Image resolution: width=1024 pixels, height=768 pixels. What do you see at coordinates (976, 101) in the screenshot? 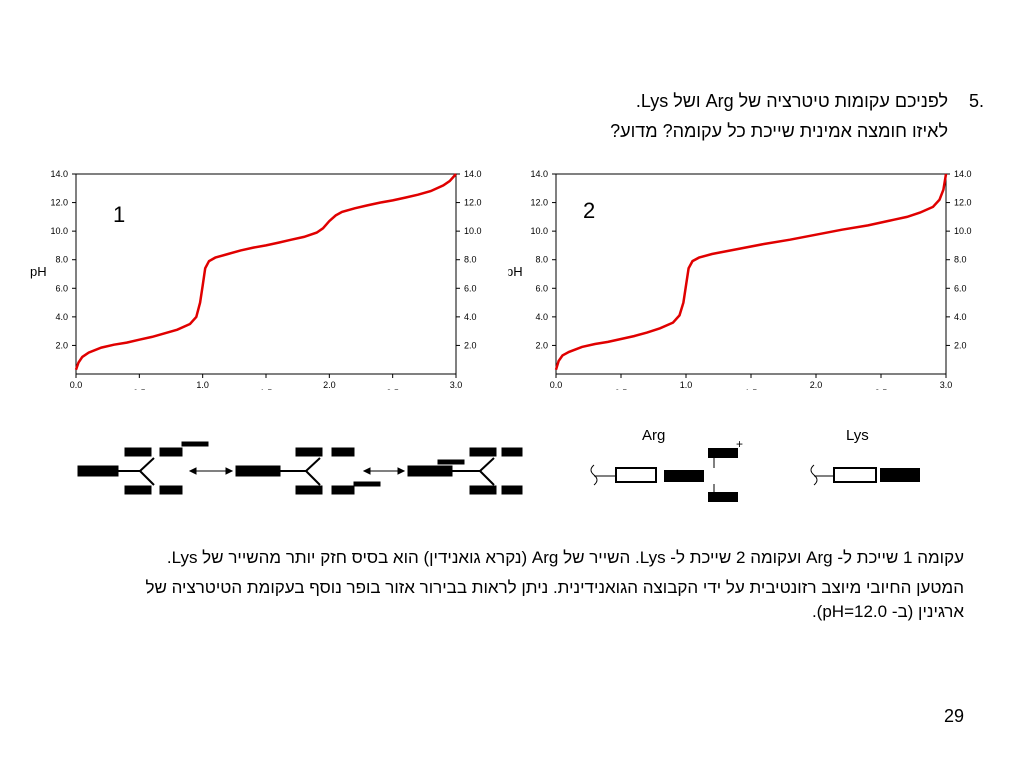
I see `question-number: .5` at bounding box center [976, 101].